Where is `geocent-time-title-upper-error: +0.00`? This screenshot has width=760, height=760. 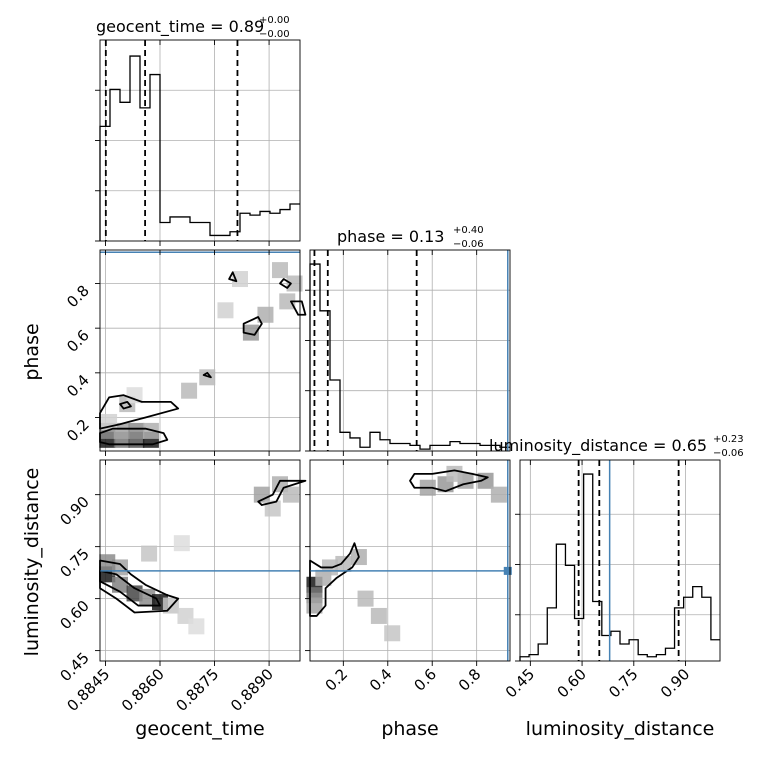
geocent-time-title-upper-error: +0.00 is located at coordinates (274, 20).